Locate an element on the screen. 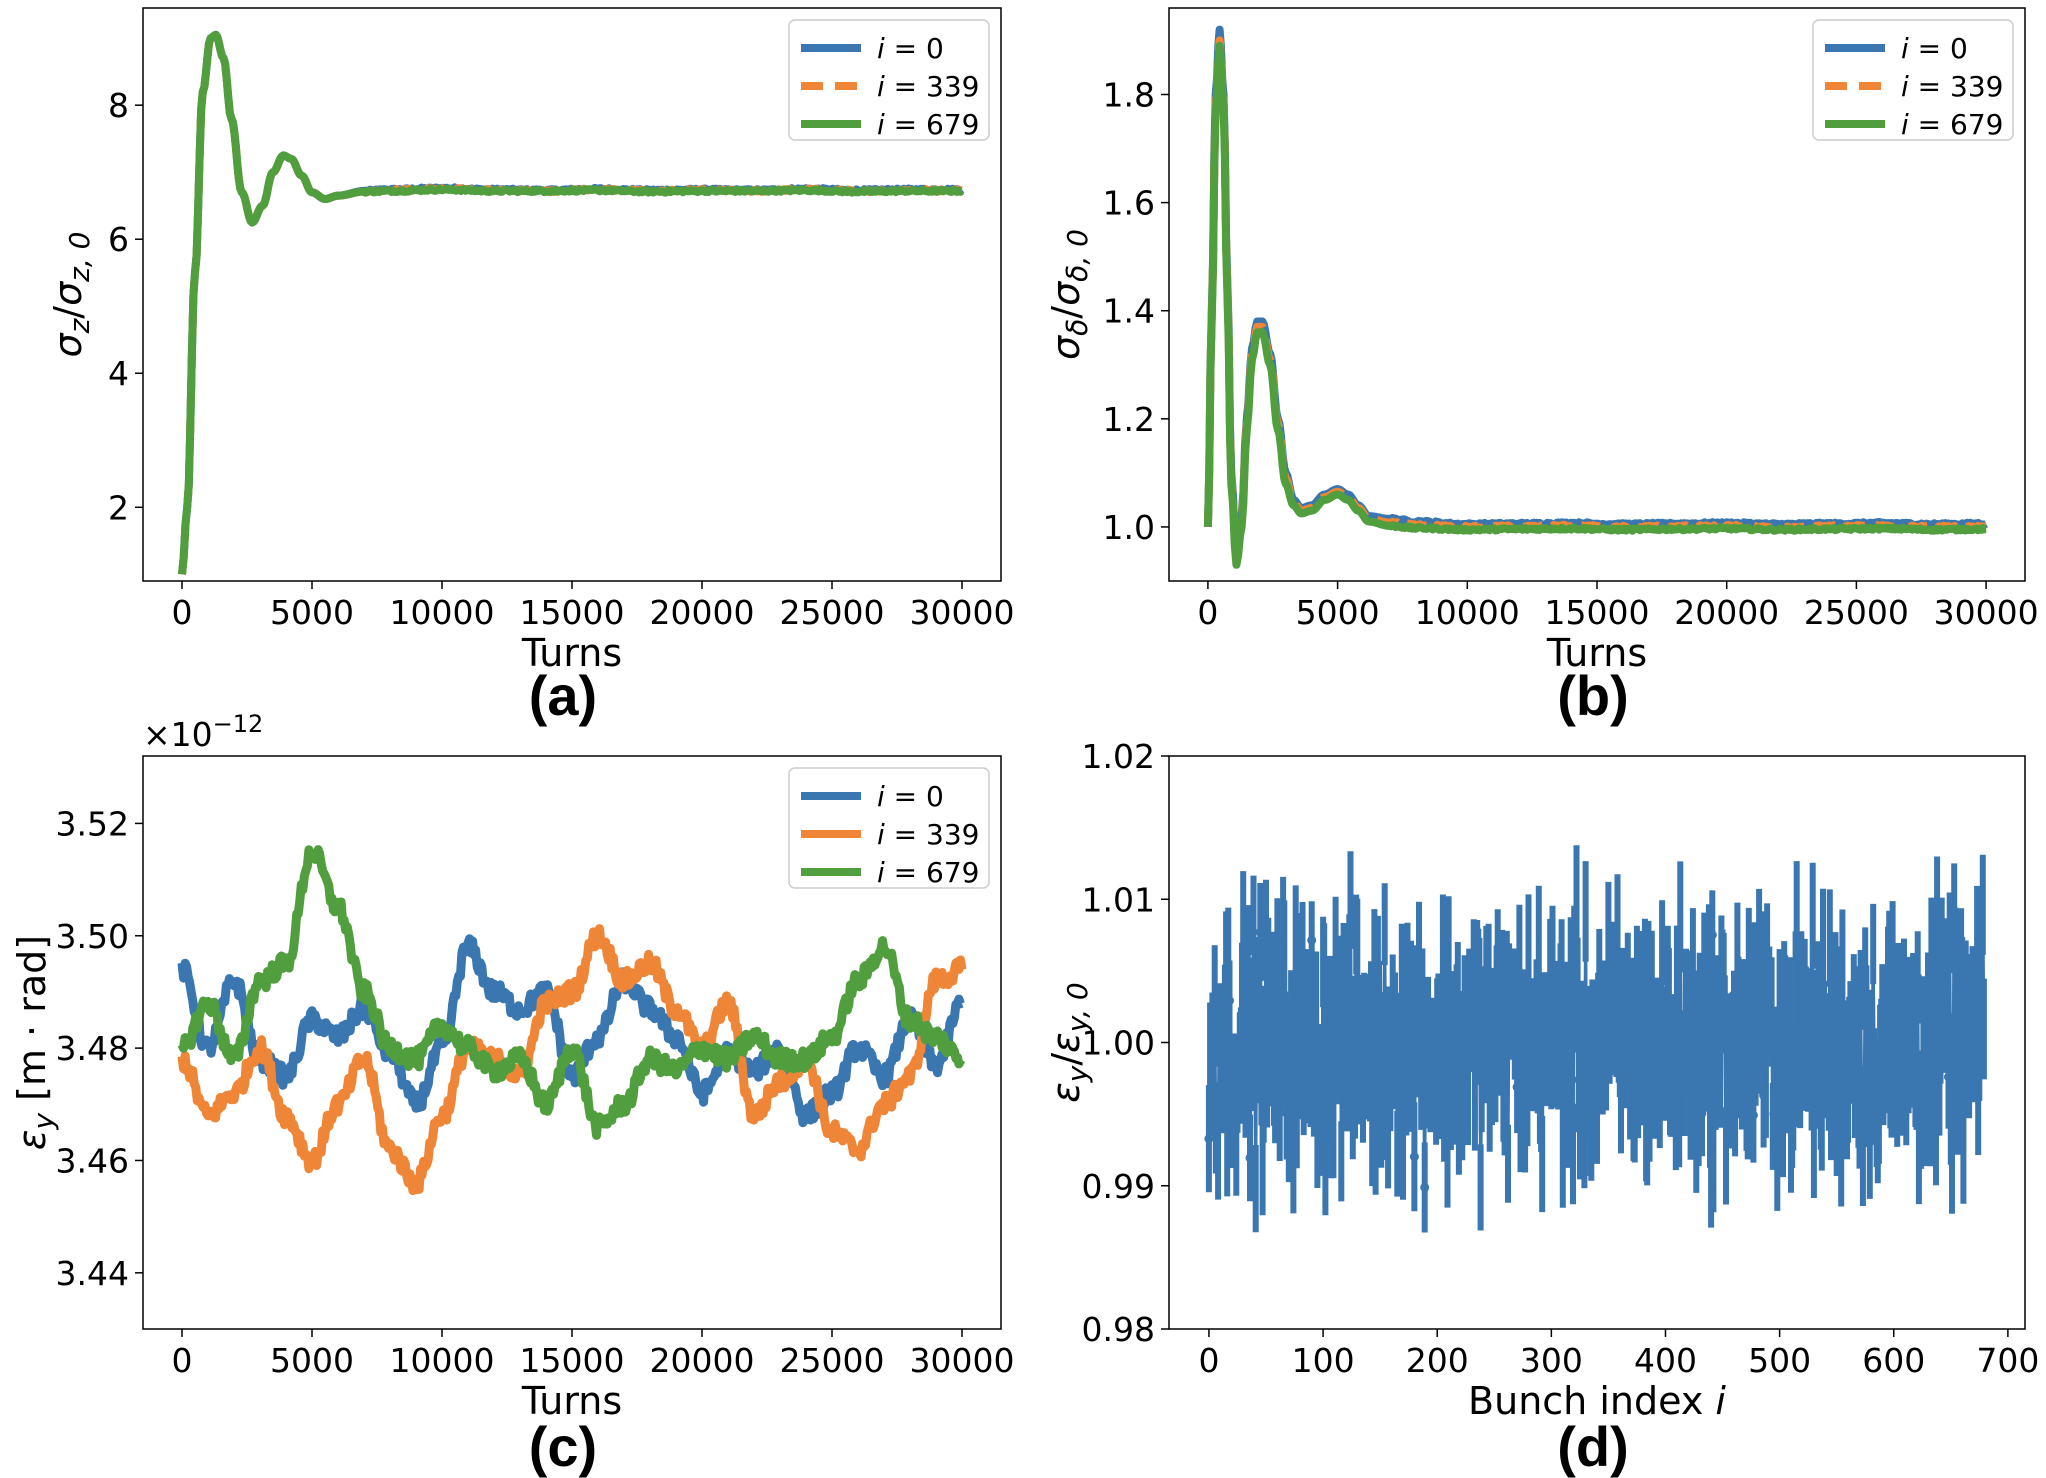 The height and width of the screenshot is (1478, 2046). offset-text-base: ×10 is located at coordinates (178, 734).